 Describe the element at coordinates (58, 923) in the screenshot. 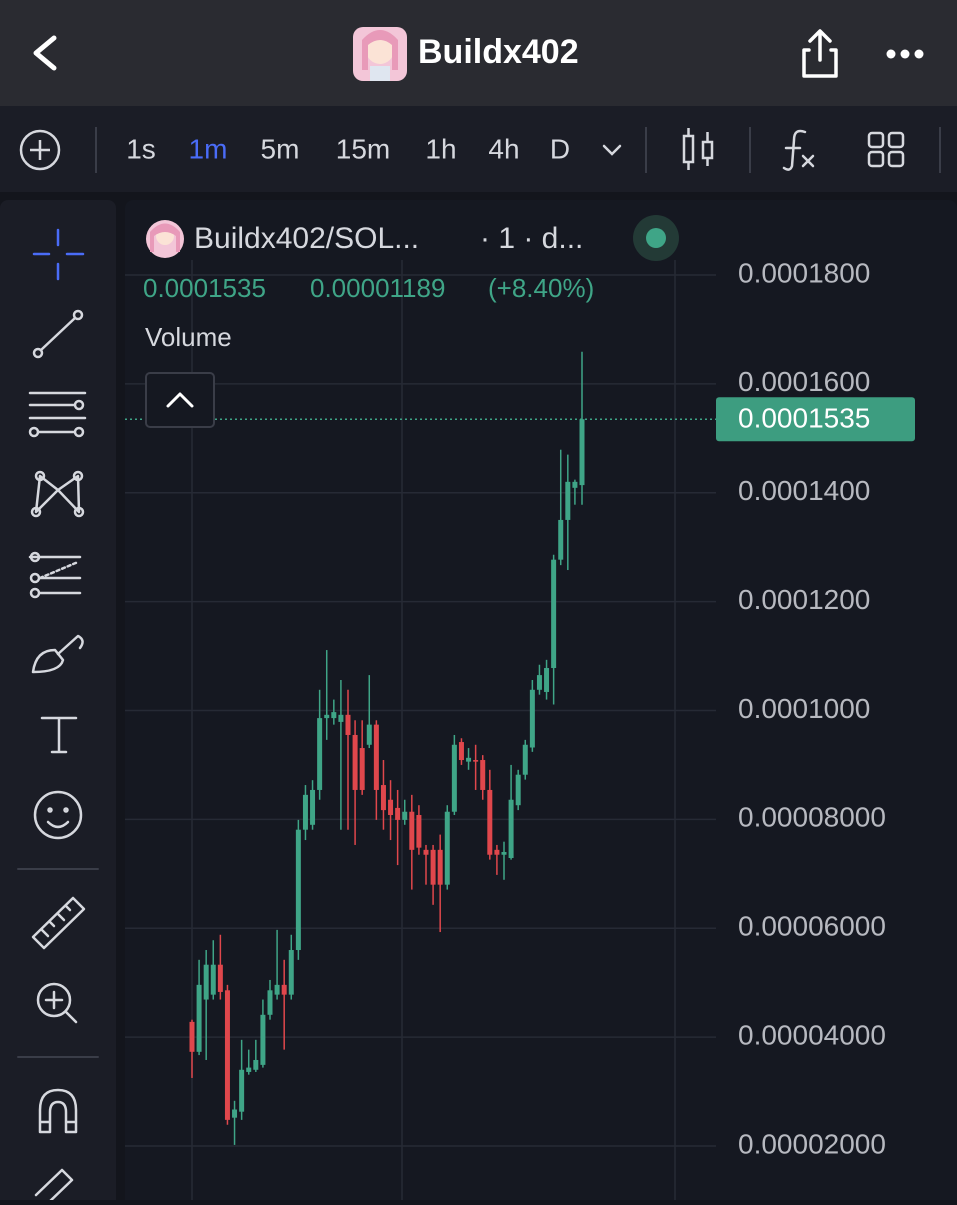

I see `ruler-tool` at that location.